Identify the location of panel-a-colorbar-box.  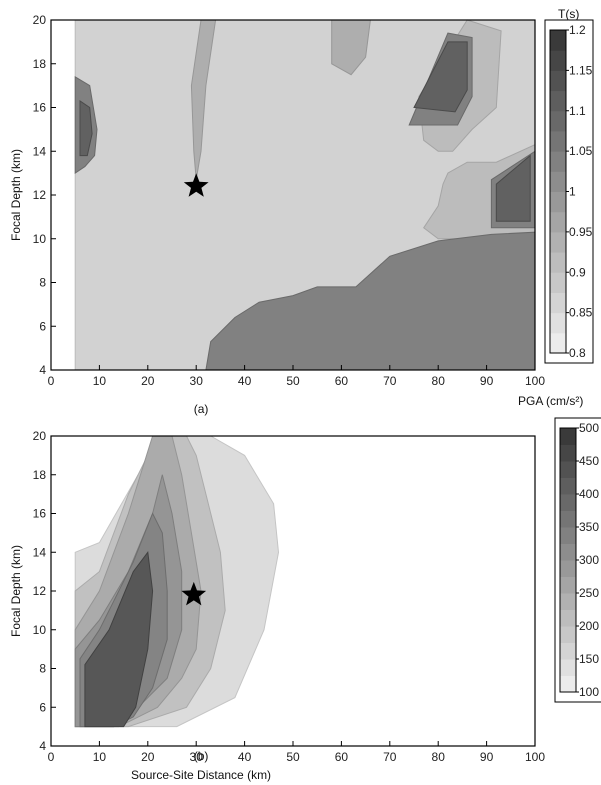
(569, 191).